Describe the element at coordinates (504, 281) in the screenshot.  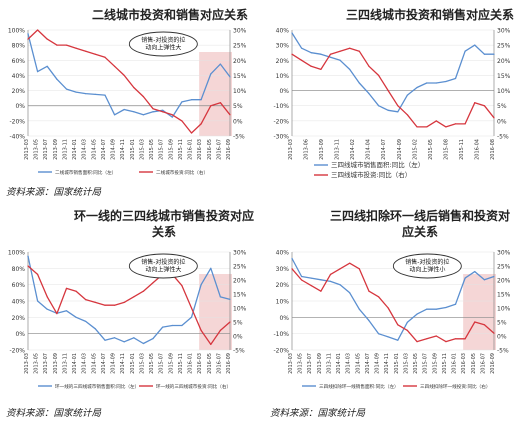
I see `ytick-right-3-5: 20%` at that location.